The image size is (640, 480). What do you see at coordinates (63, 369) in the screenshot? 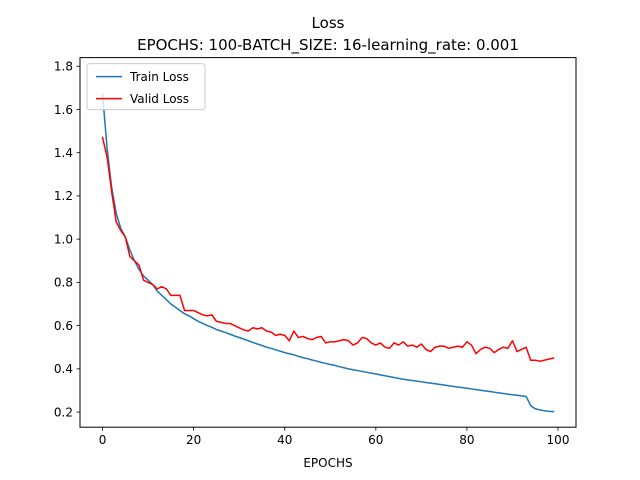
I see `y-tick-label: 0.4` at bounding box center [63, 369].